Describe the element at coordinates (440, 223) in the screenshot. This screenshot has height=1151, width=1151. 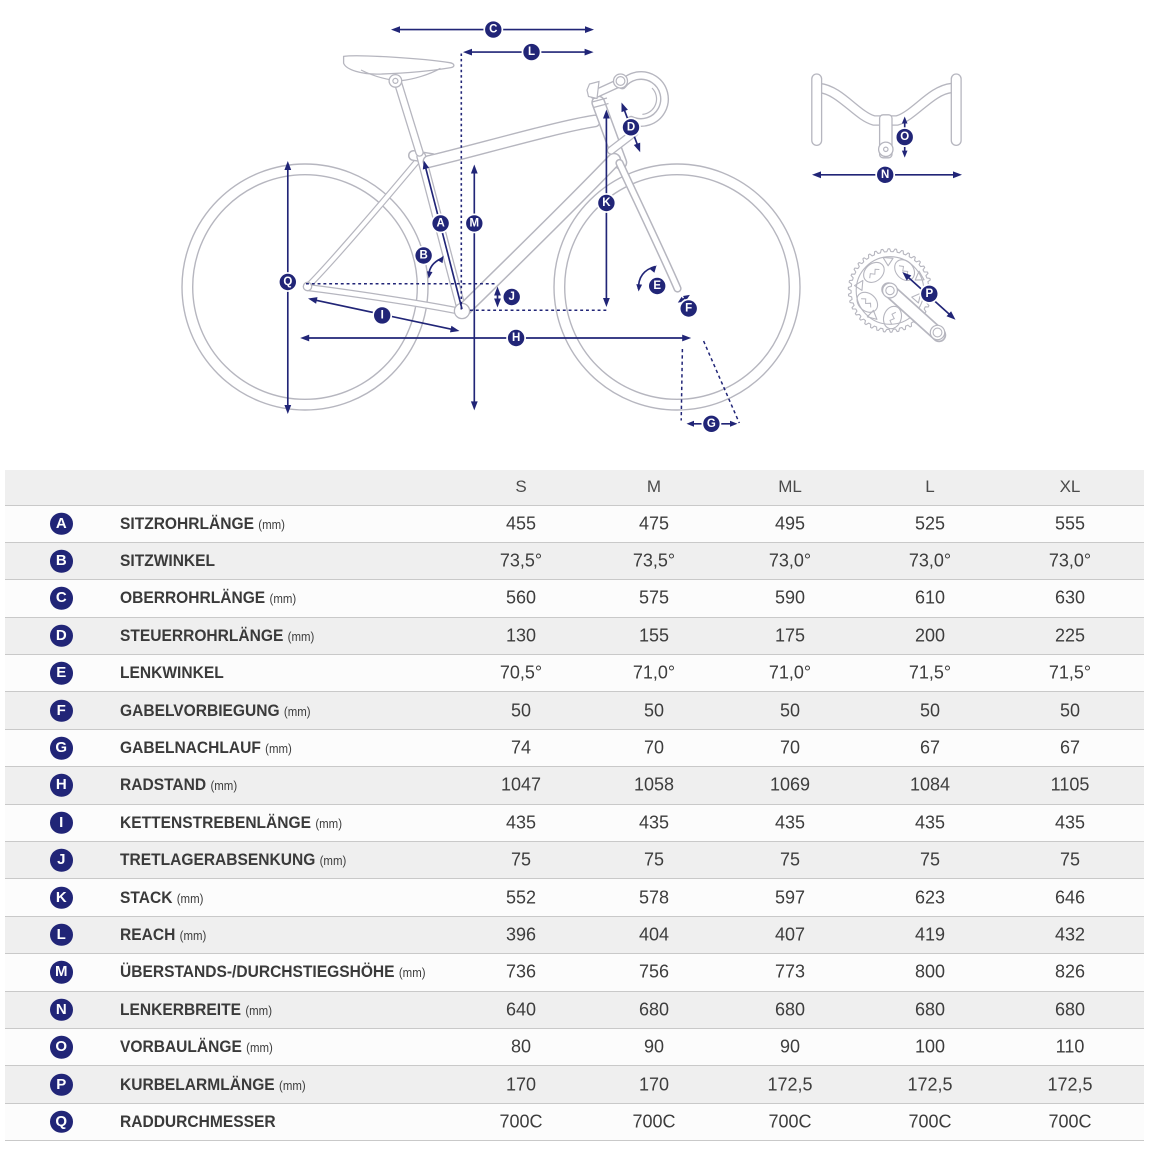
I see `svg-text: A` at that location.